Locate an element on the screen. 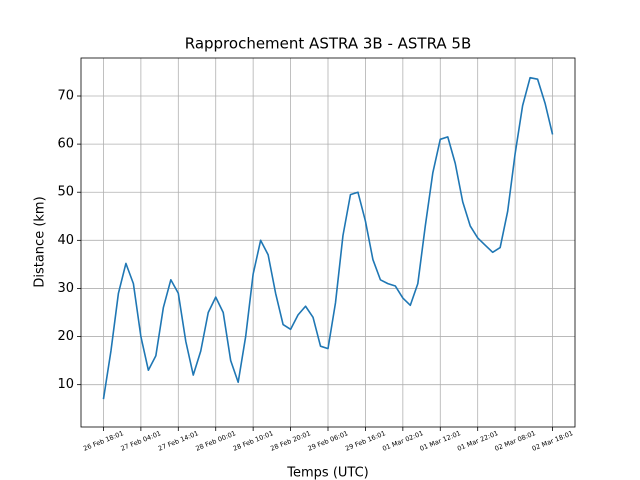 This screenshot has width=640, height=480. x-tick-label: 01 Mar 22:01 is located at coordinates (477, 441).